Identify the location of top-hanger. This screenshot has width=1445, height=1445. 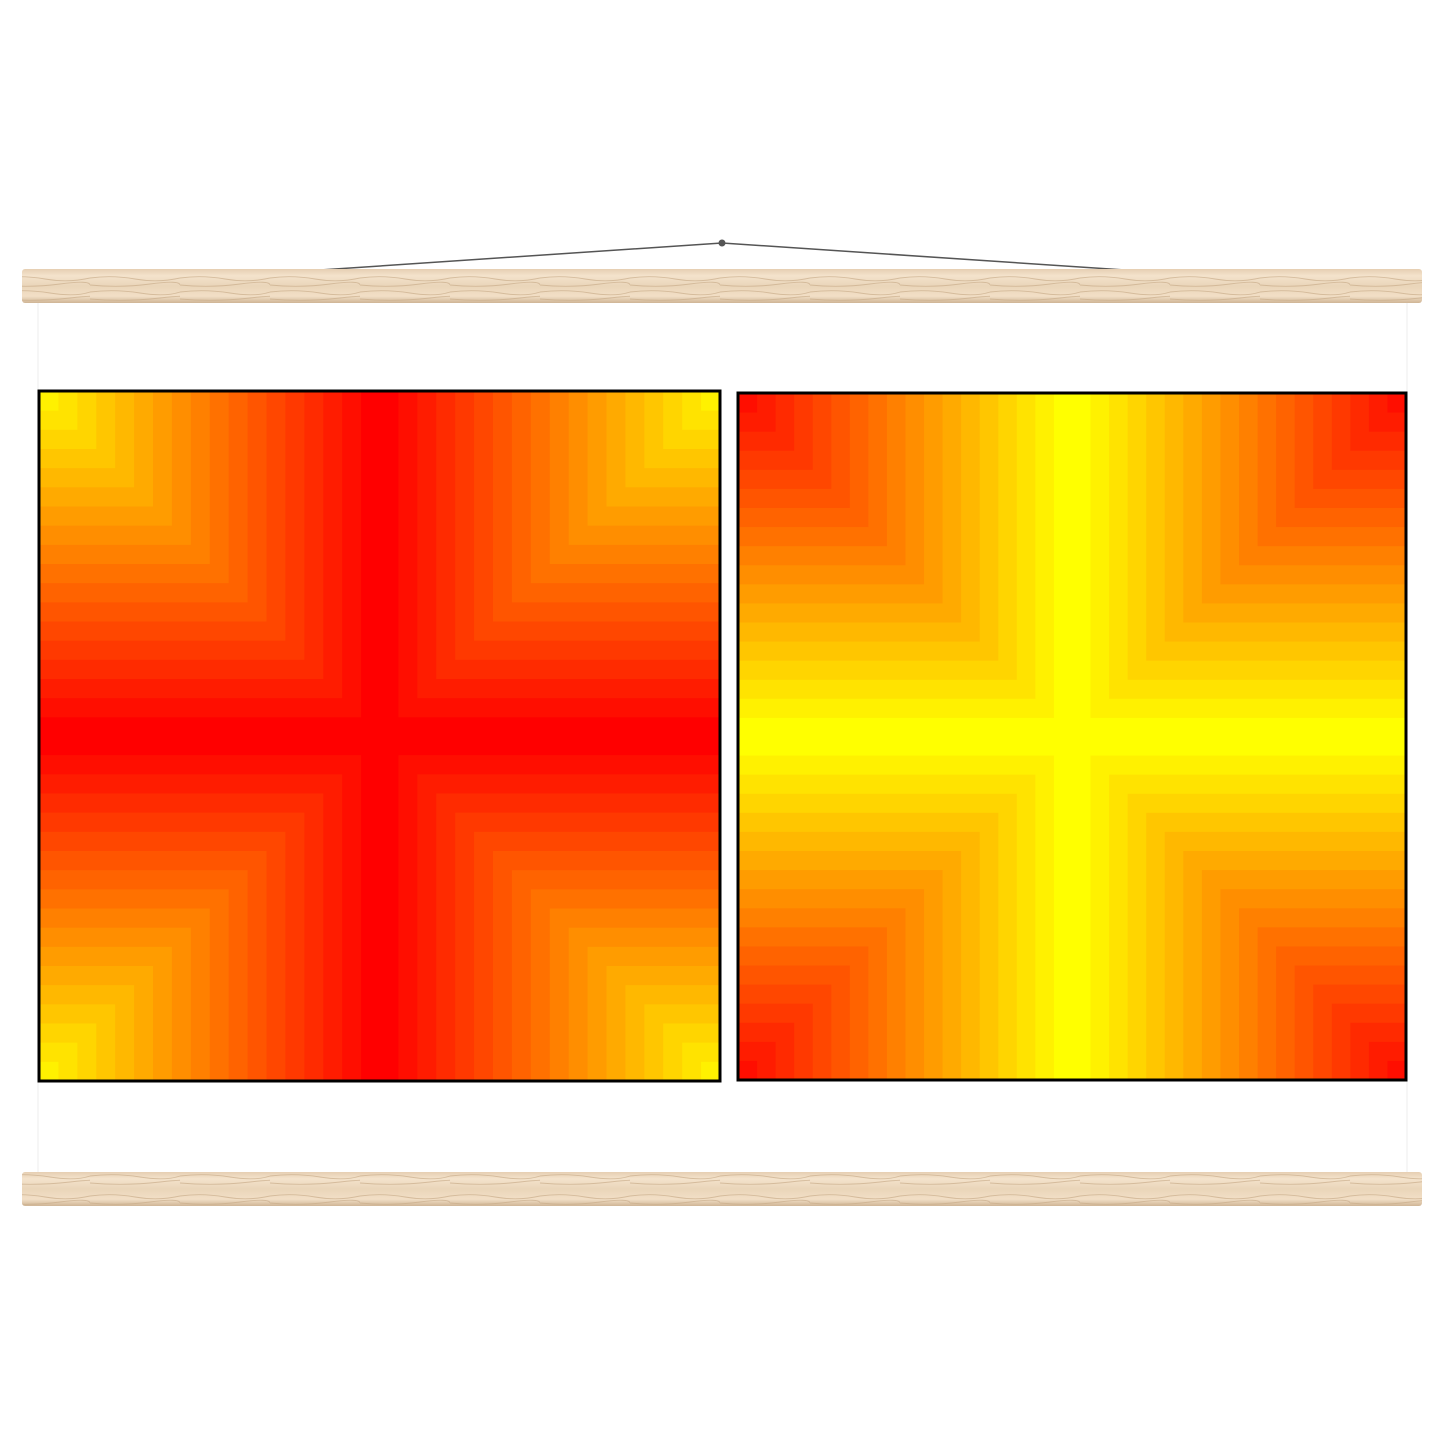
(722, 286).